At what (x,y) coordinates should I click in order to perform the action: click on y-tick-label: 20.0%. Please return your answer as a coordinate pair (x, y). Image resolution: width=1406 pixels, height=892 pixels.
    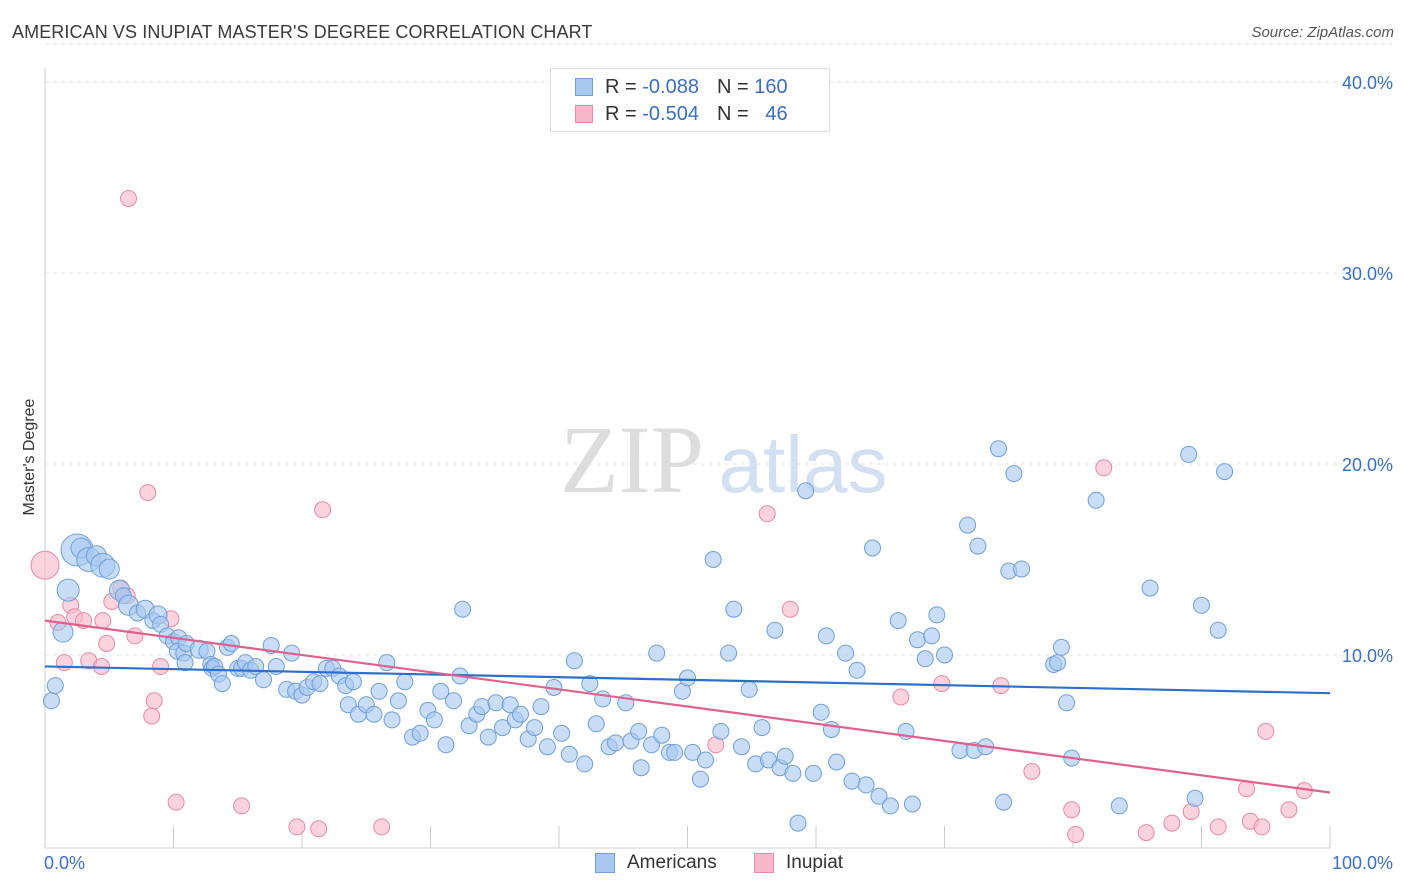
    Looking at the image, I should click on (1367, 465).